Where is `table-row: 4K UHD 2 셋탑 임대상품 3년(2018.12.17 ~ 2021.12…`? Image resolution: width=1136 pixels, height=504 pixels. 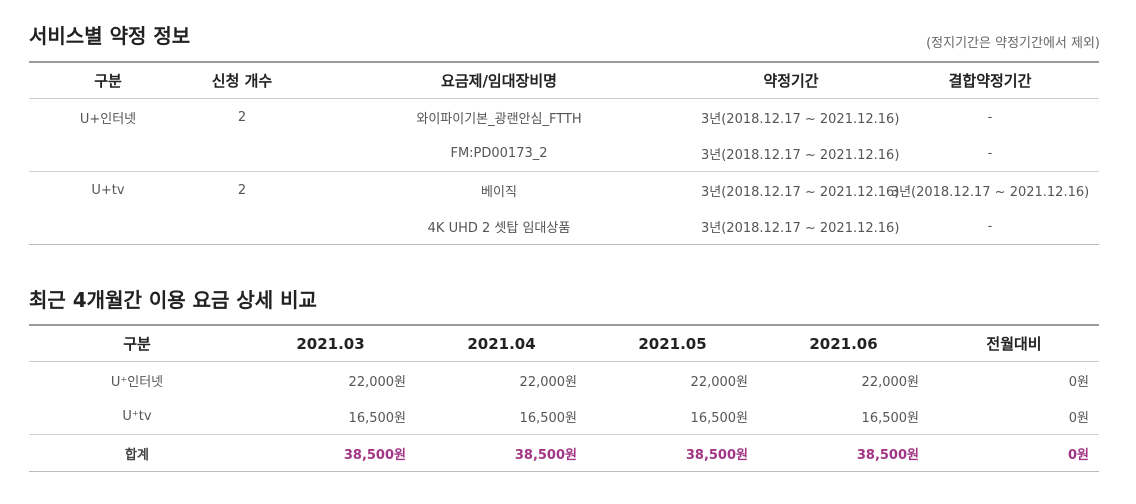
table-row: 4K UHD 2 셋탑 임대상품 3년(2018.12.17 ~ 2021.12… is located at coordinates (564, 226).